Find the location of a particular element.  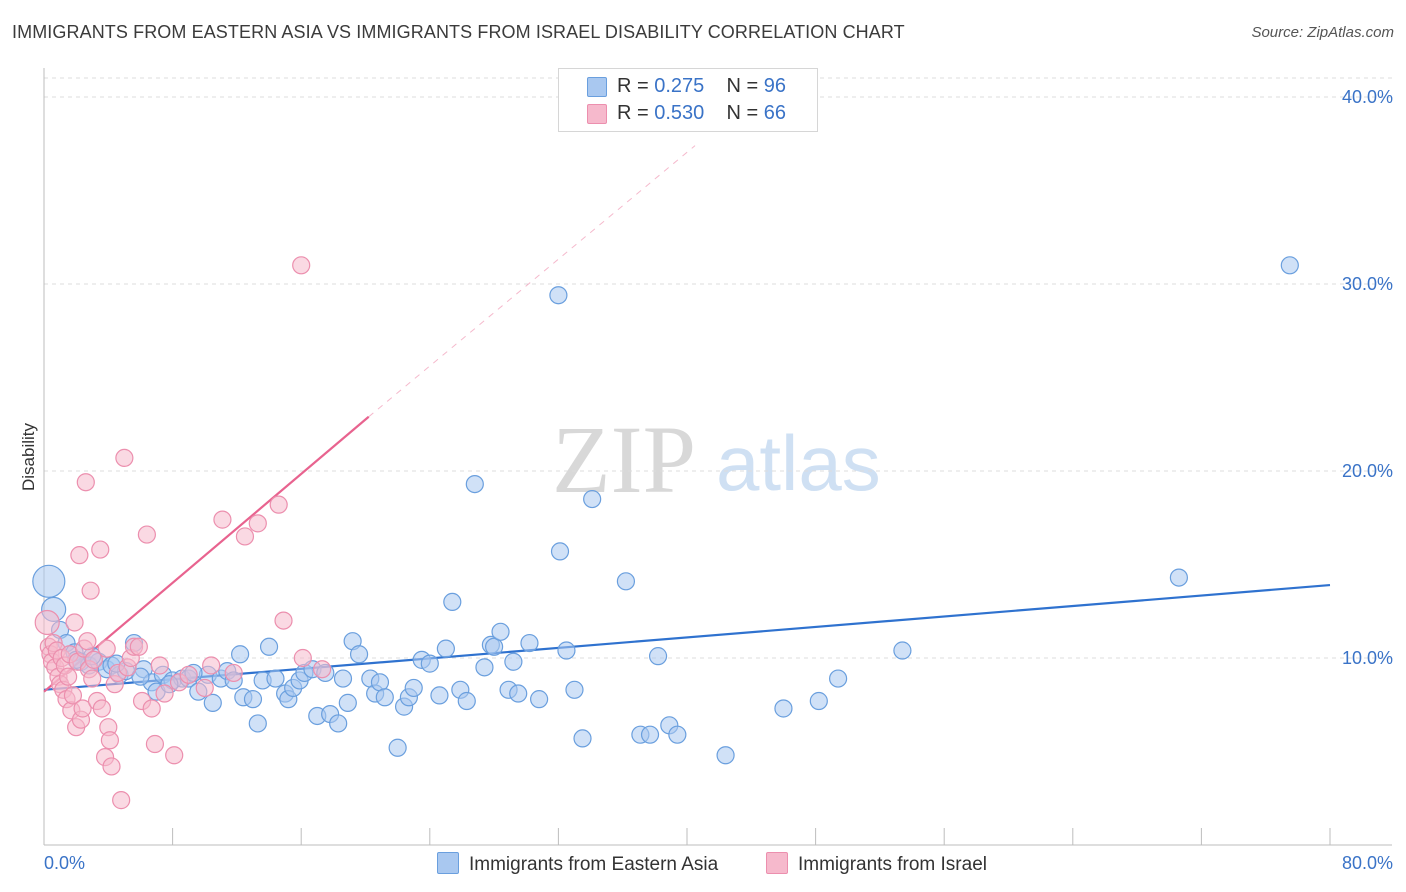

bottom-legend-label: Immigrants from Eastern Asia is located at coordinates (594, 864).